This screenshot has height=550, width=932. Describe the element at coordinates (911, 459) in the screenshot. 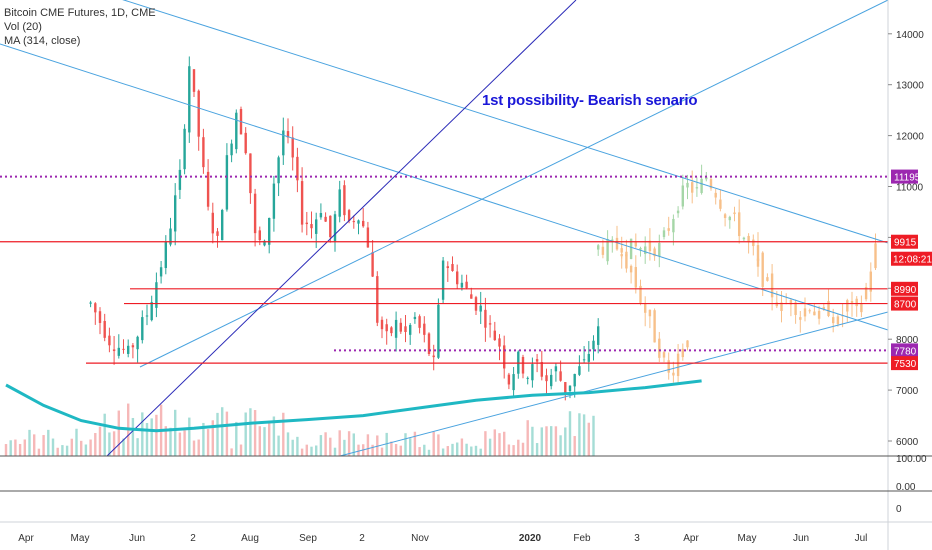

I see `pane-scale-label: 100.00` at that location.